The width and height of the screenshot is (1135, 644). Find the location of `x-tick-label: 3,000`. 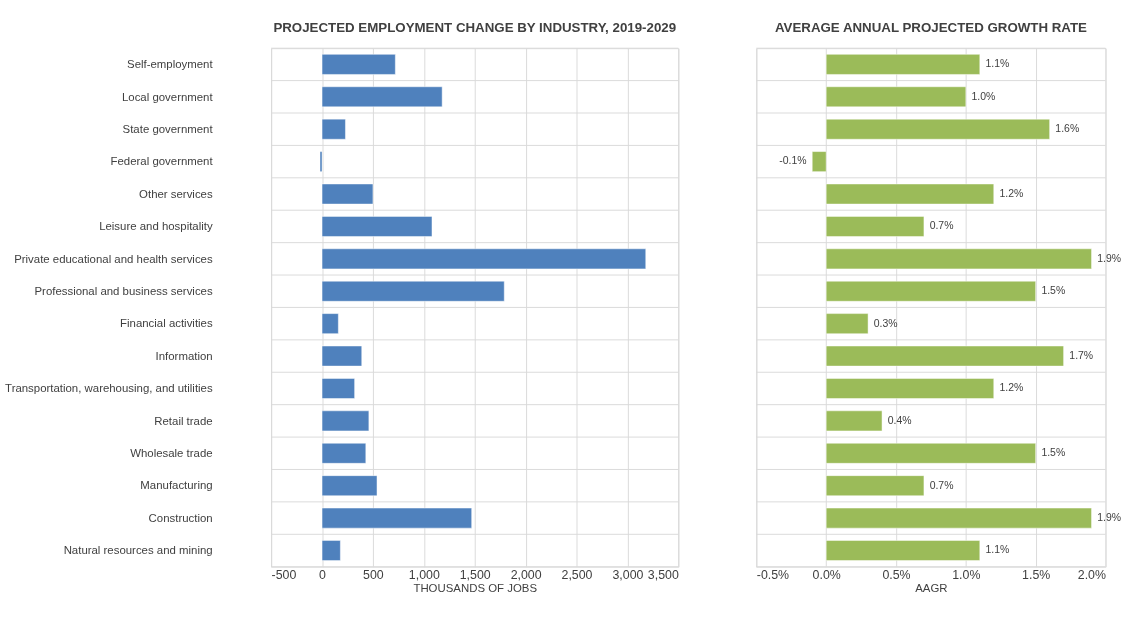

x-tick-label: 3,000 is located at coordinates (628, 574).